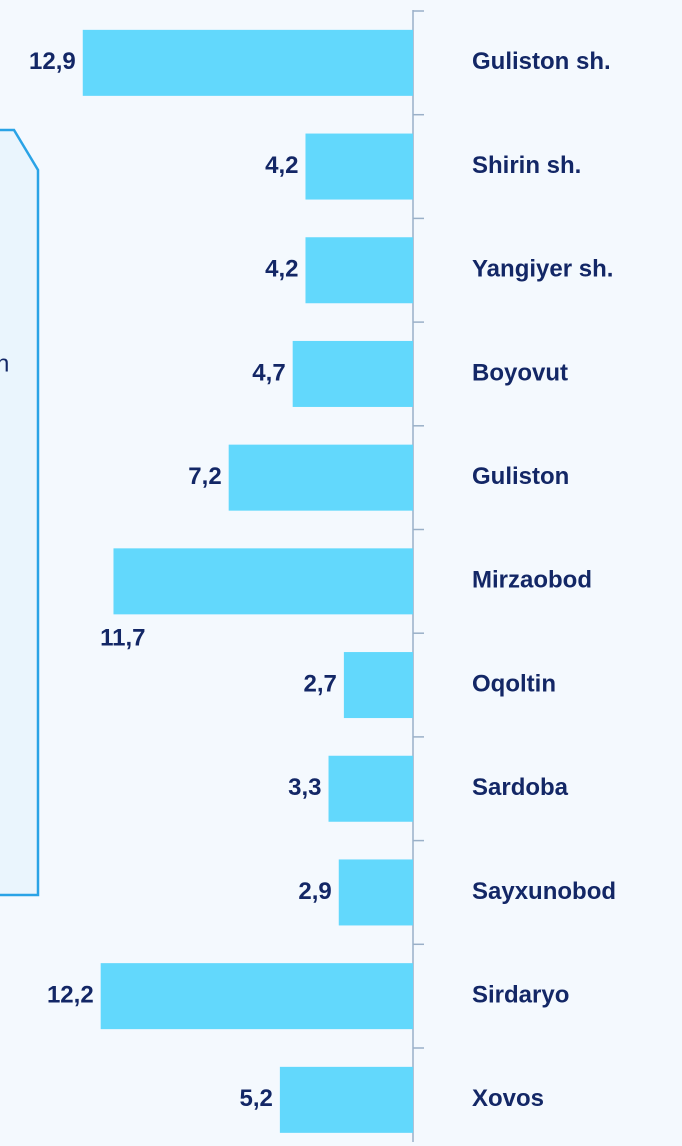 This screenshot has width=682, height=1146. Describe the element at coordinates (514, 683) in the screenshot. I see `category-label: Oqoltin` at that location.